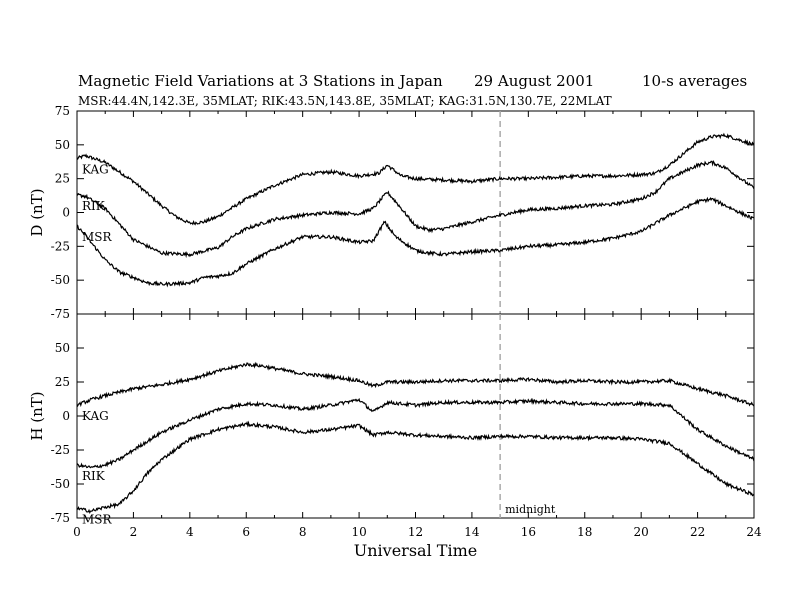  I want to click on midnight-label: midnight, so click(530, 509).